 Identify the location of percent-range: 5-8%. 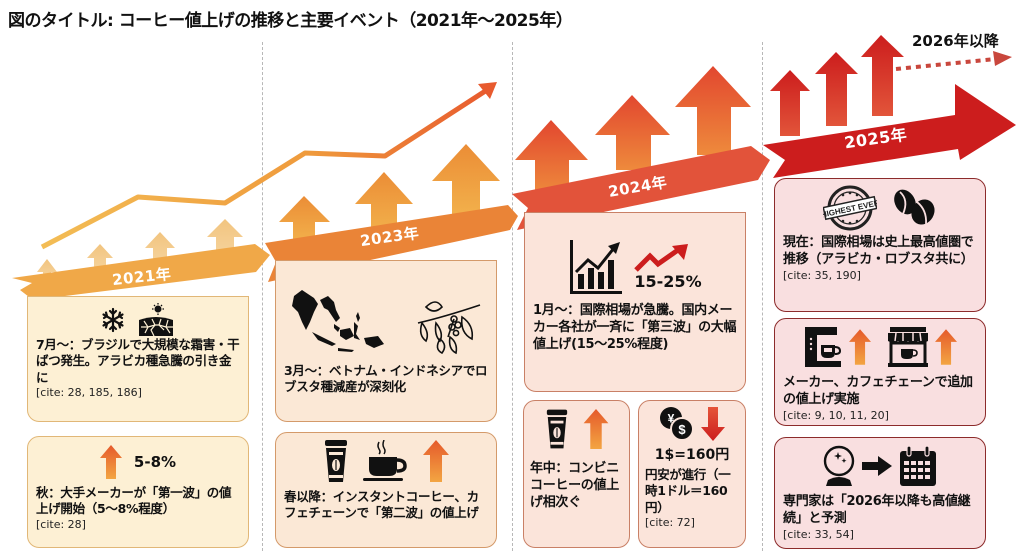
(155, 462).